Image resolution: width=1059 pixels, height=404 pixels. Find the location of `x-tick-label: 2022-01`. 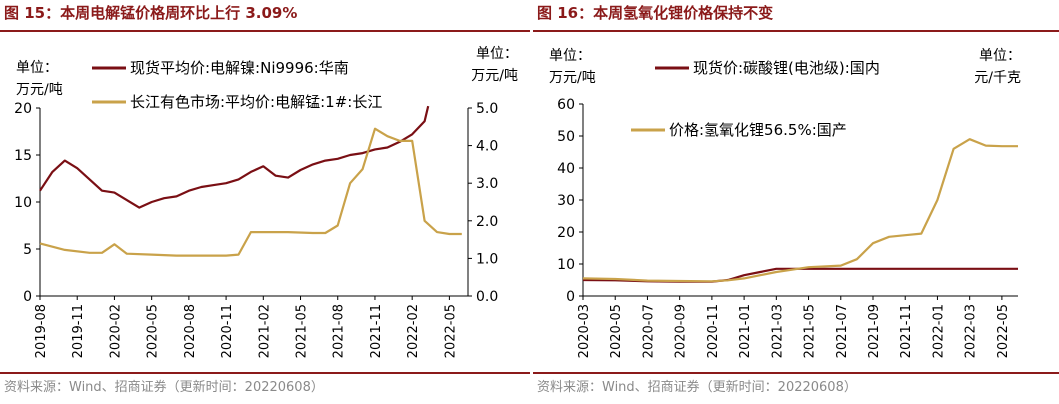

x-tick-label: 2022-01 is located at coordinates (938, 331).